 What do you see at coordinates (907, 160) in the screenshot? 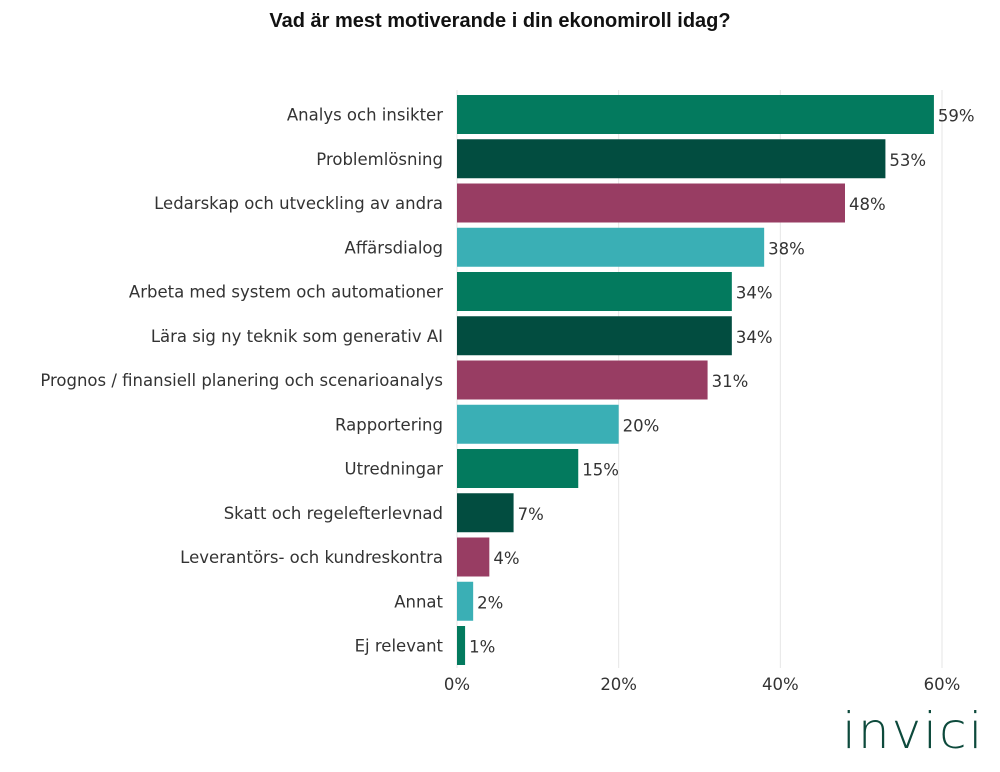
I see `data-label: 53%` at bounding box center [907, 160].